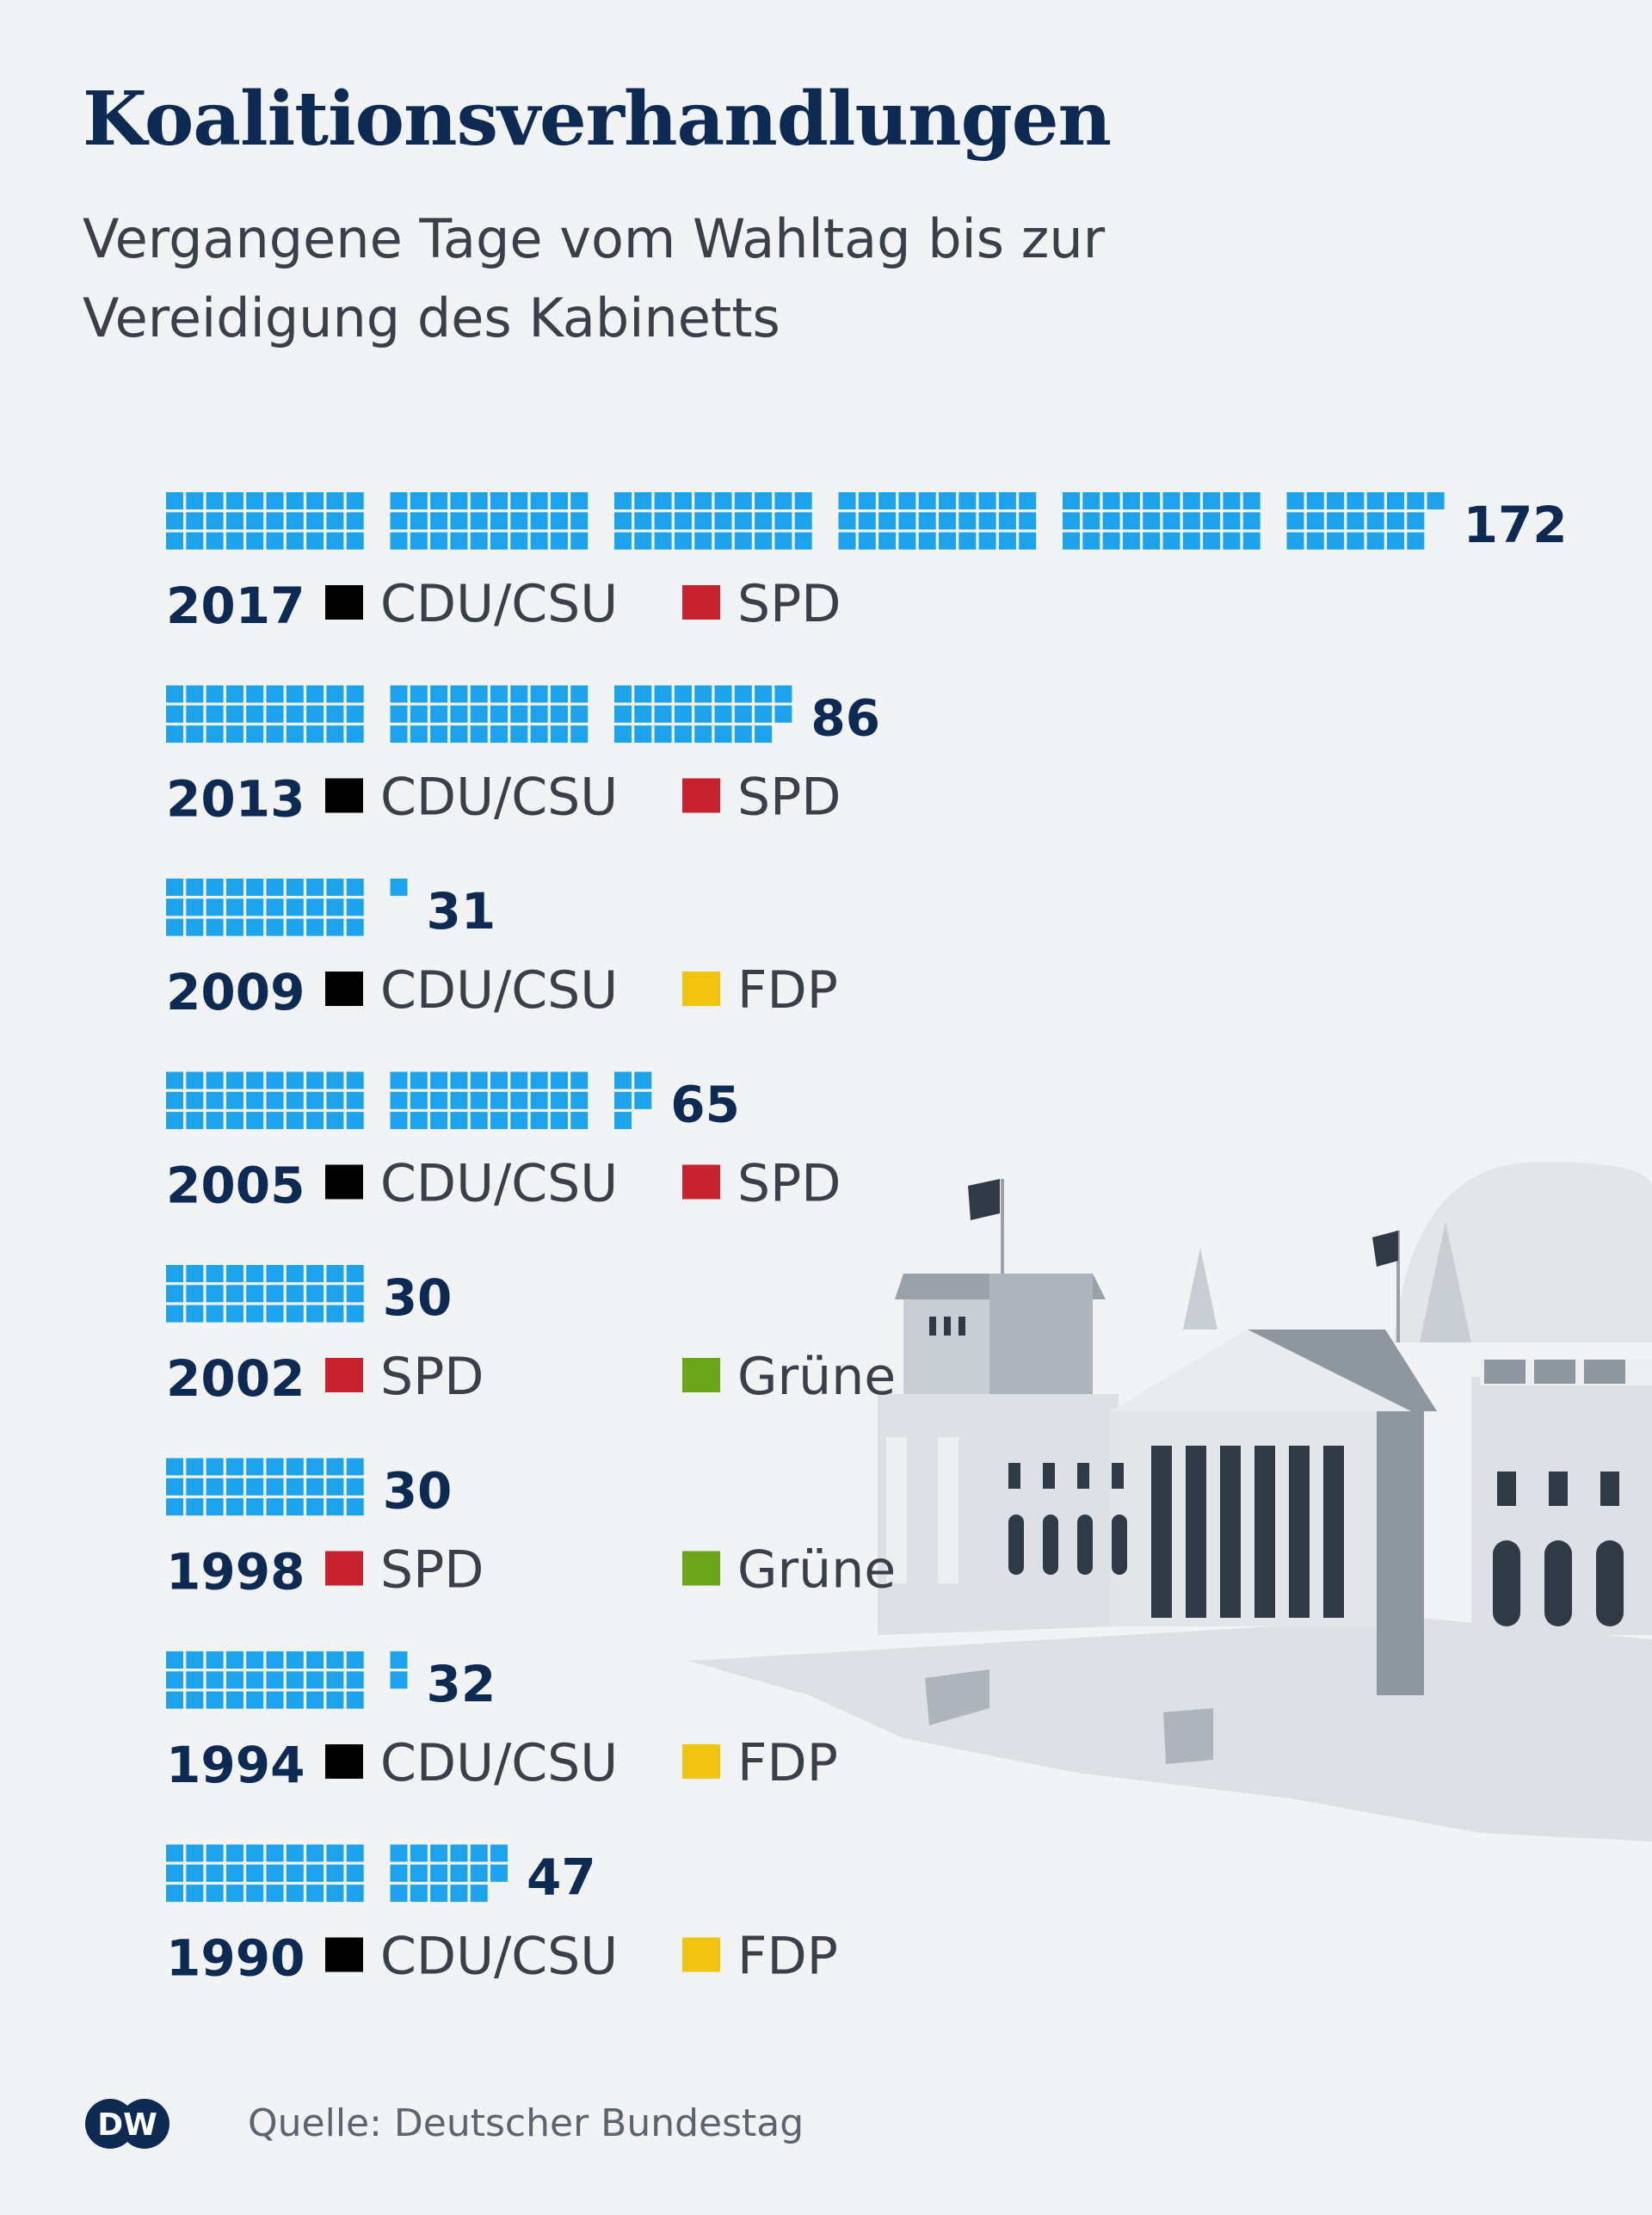  Describe the element at coordinates (432, 1377) in the screenshot. I see `party-label: SPD` at that location.